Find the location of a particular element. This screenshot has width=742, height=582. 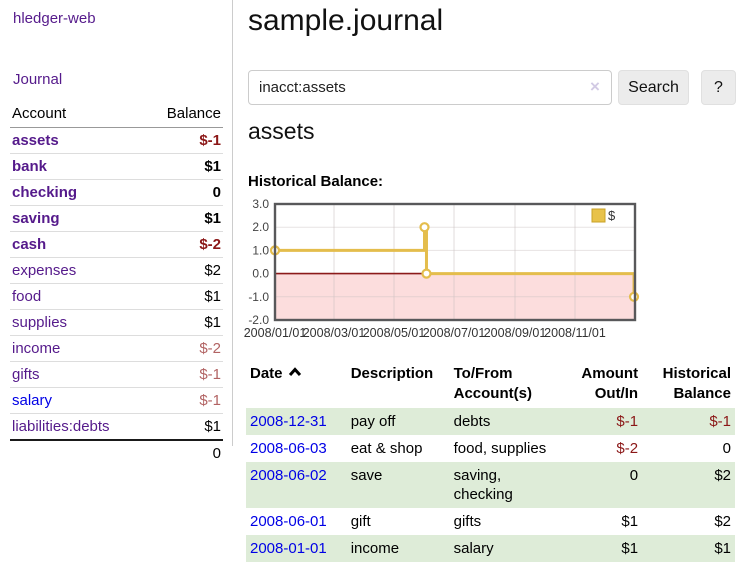

help-button: ? is located at coordinates (718, 87).